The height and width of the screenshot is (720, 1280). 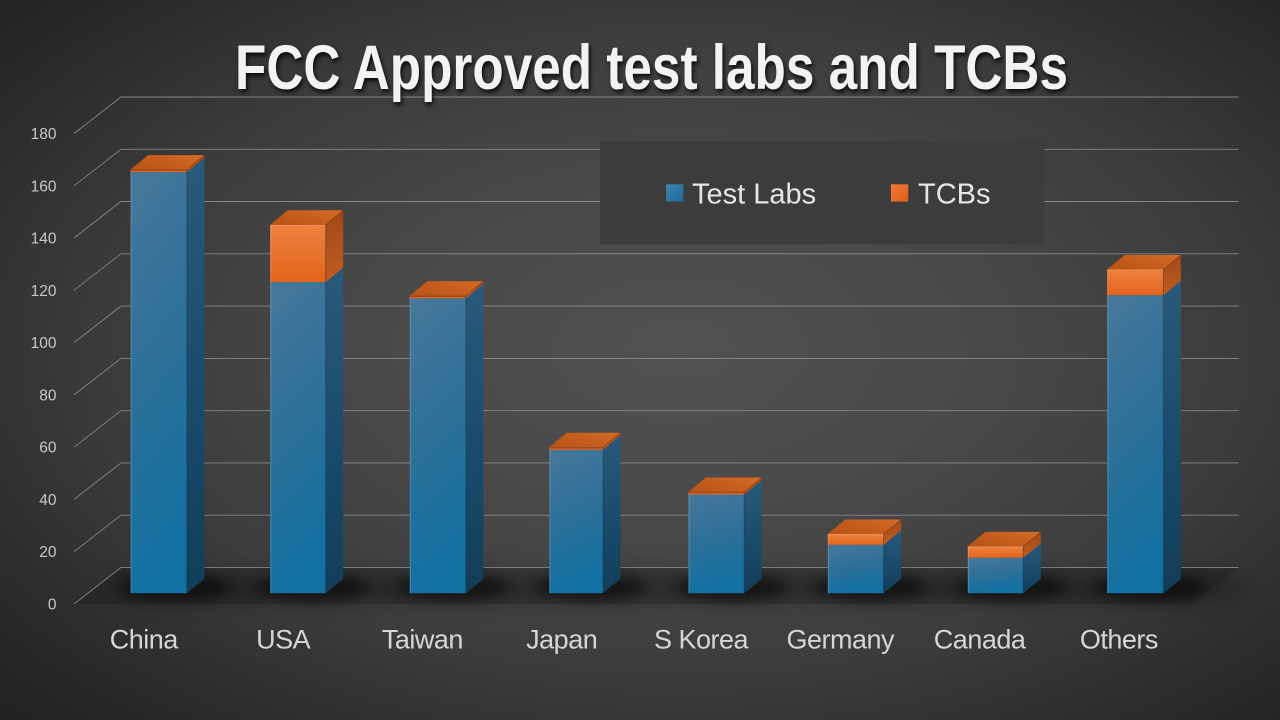 I want to click on svg-text:FCC Approved test labs and TCB: FCC Approved test labs and TCBs, so click(x=651, y=68).